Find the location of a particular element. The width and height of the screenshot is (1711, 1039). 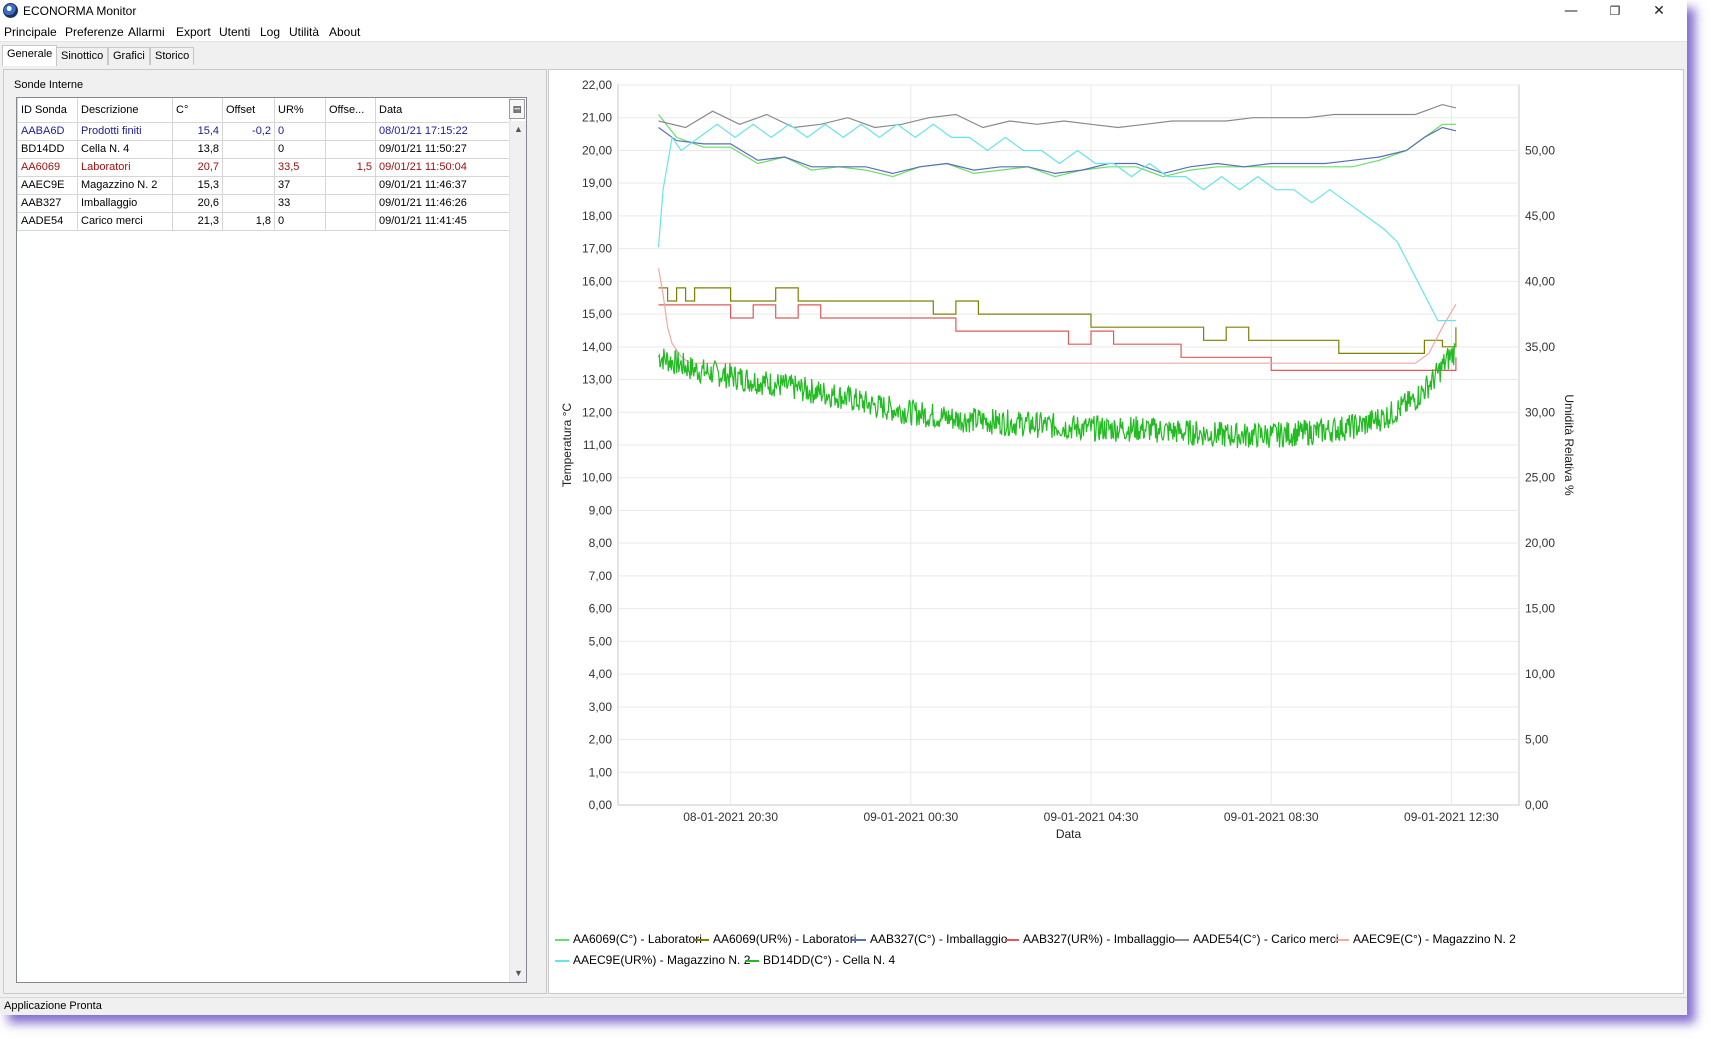

legend-item: BD14DD(C°) - Cella N. 4 is located at coordinates (820, 960).